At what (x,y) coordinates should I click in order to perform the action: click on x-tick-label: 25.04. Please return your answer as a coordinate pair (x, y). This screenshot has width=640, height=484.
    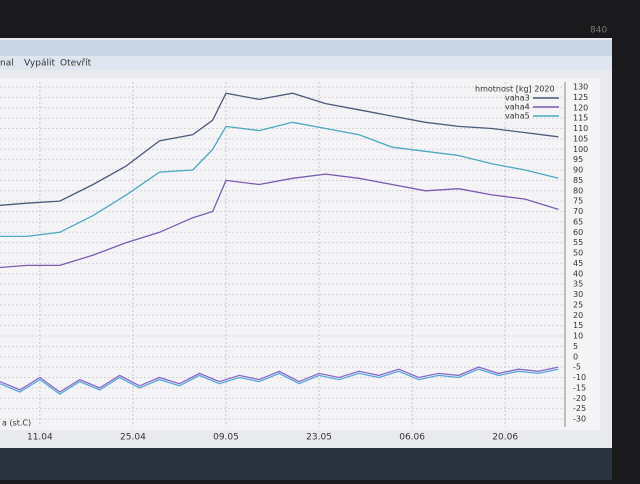
    Looking at the image, I should click on (133, 438).